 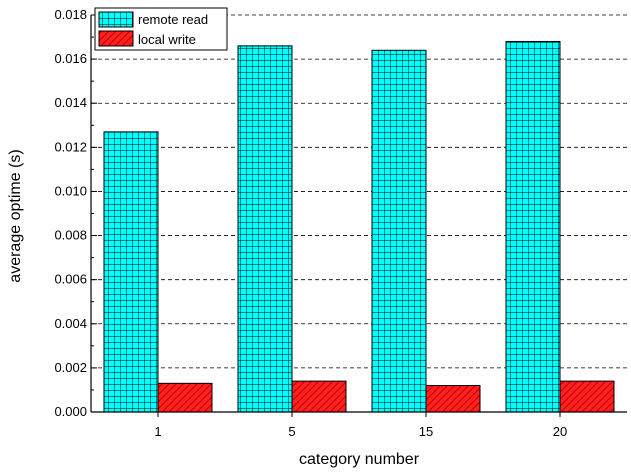 What do you see at coordinates (70, 190) in the screenshot?
I see `y-tick-label: 0.010` at bounding box center [70, 190].